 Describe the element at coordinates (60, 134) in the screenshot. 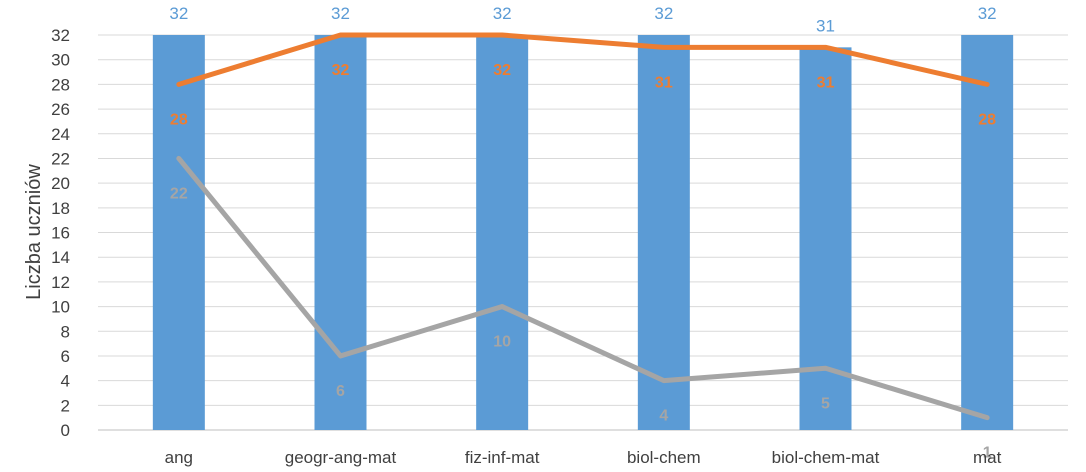

I see `y-tick-label: 24` at that location.